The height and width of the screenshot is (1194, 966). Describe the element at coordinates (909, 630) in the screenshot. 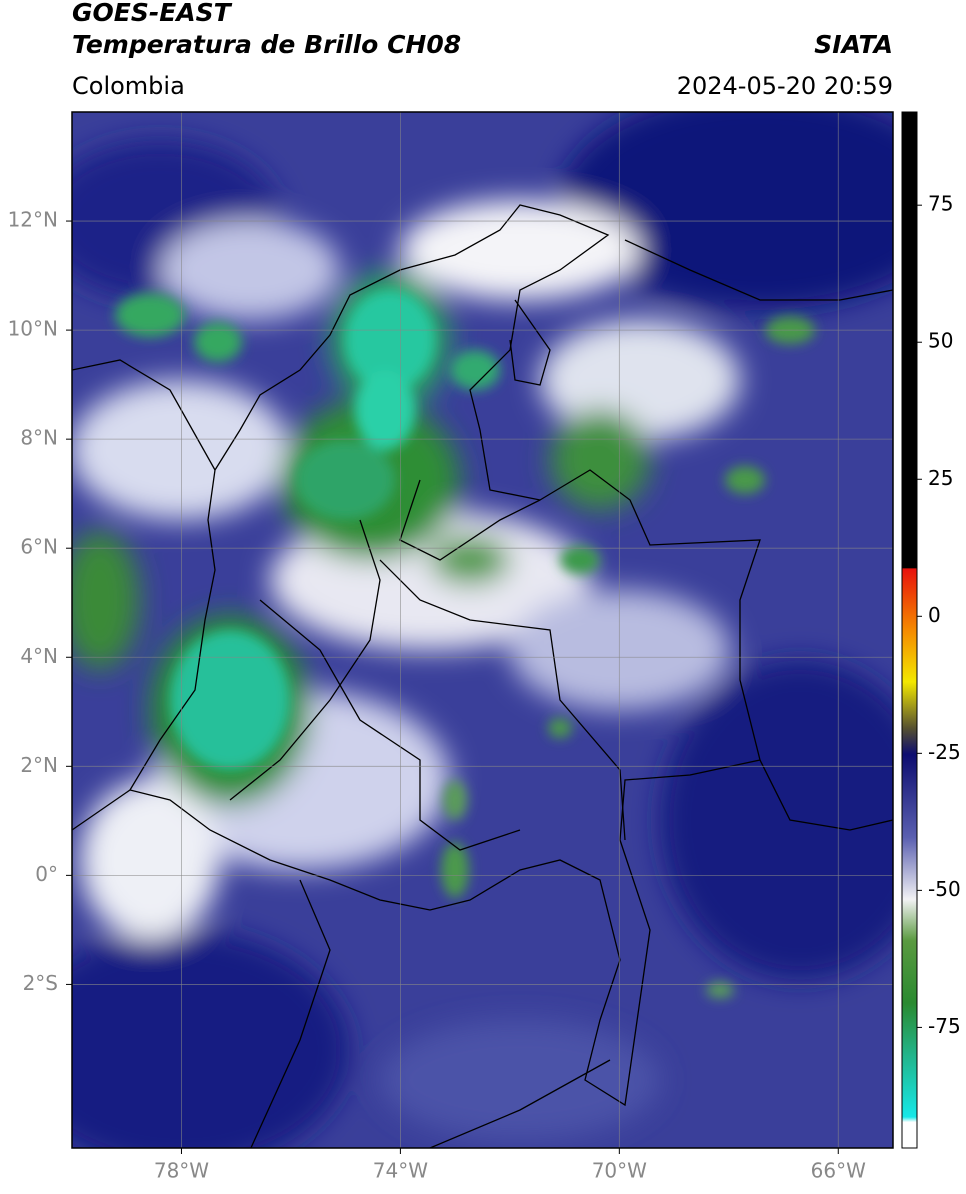

I see `colorbar` at that location.